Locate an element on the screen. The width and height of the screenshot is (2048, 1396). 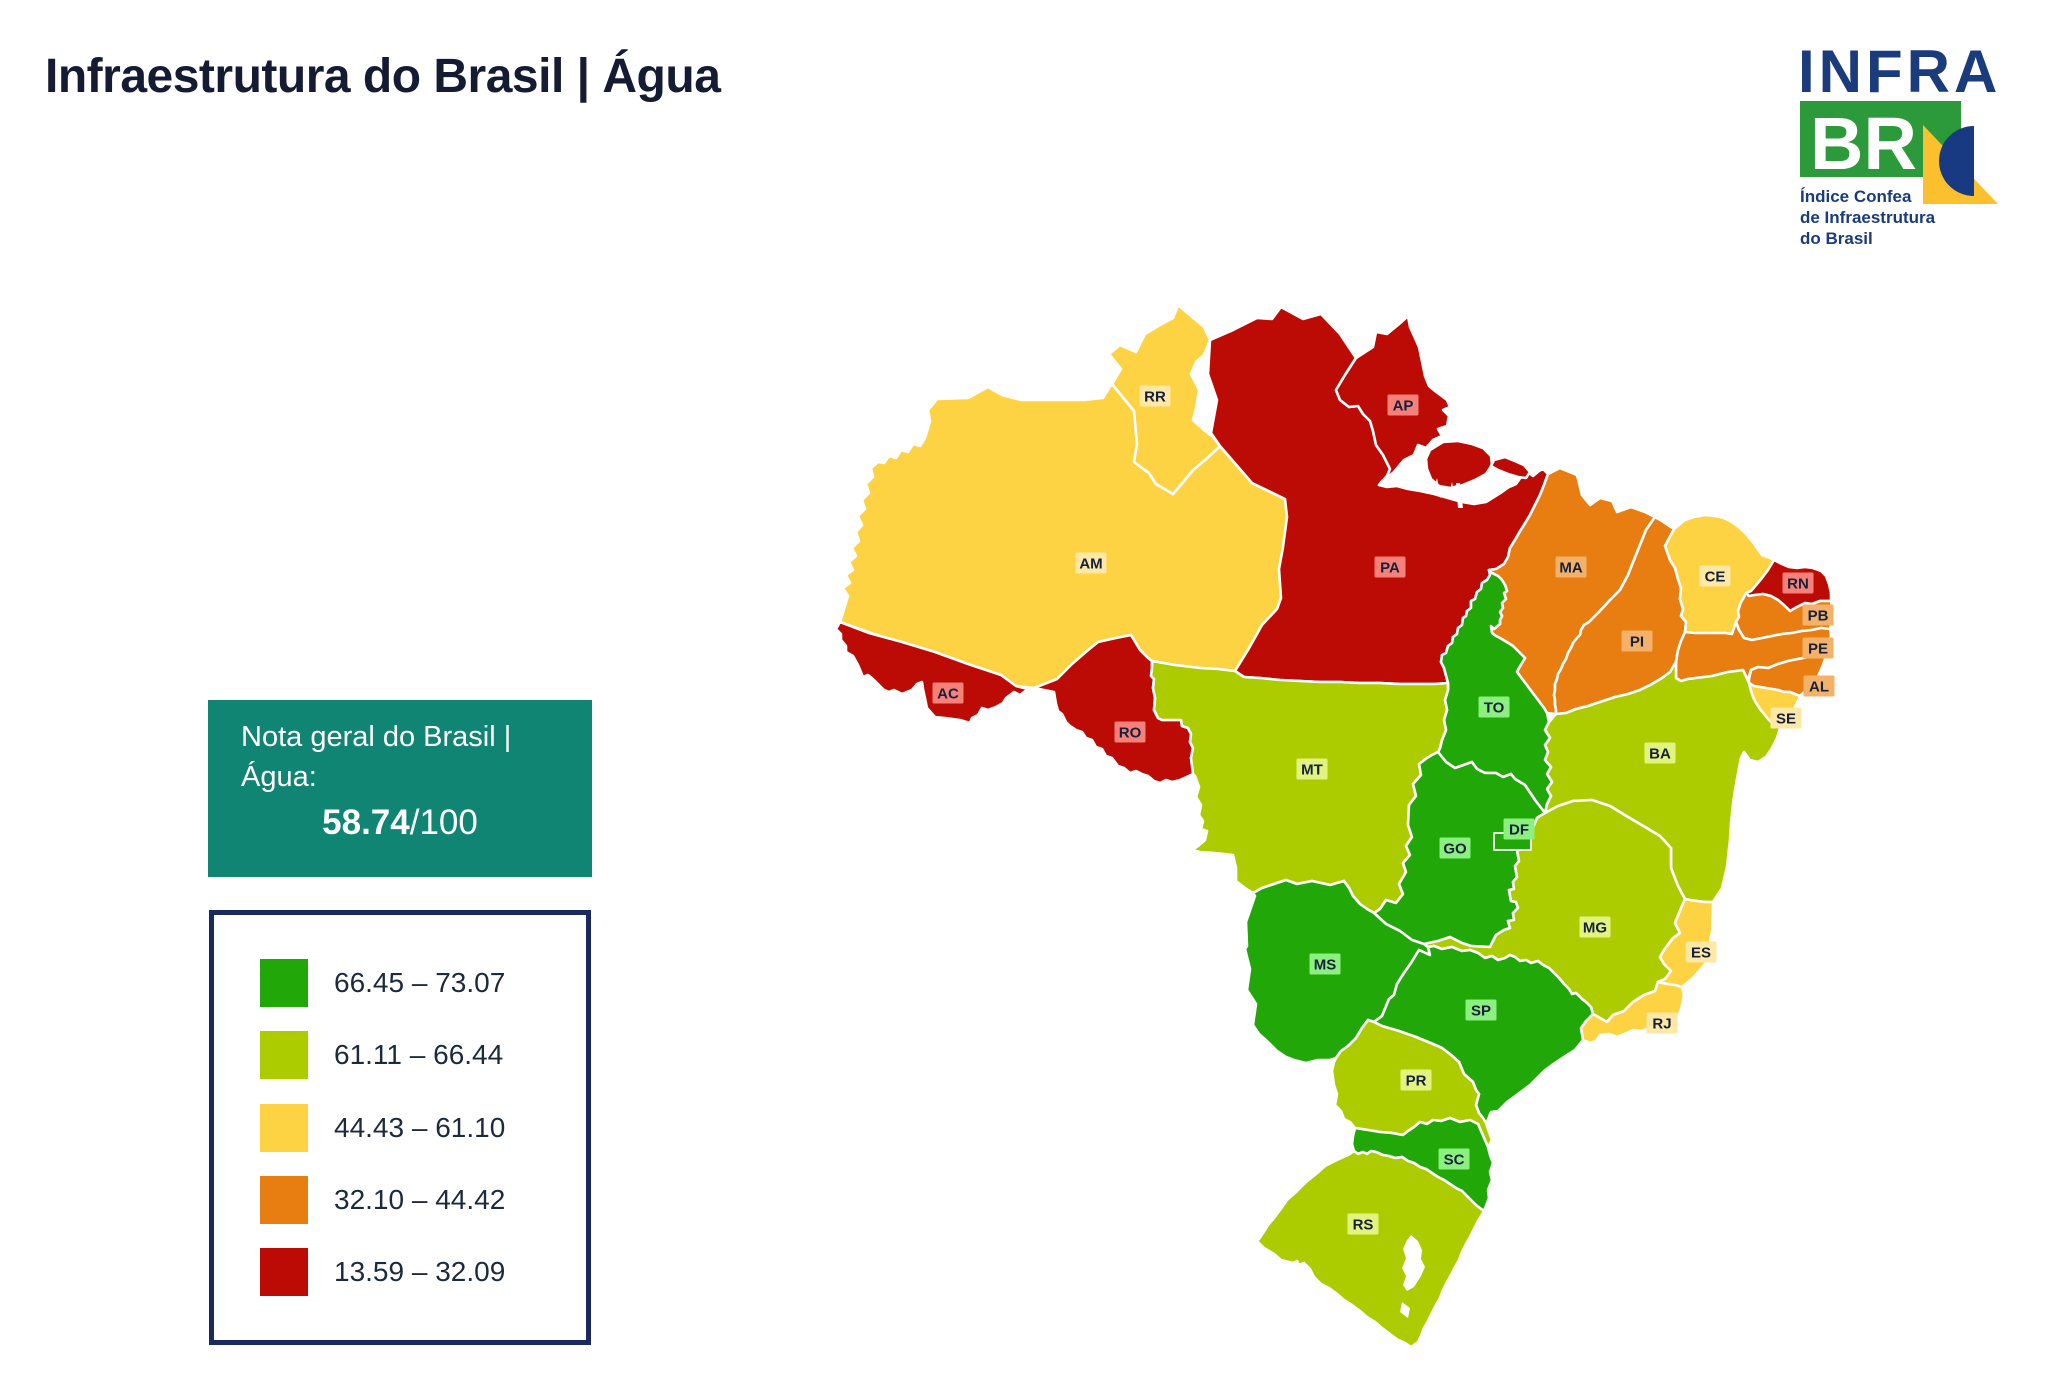
svg-text: GO is located at coordinates (1455, 849).